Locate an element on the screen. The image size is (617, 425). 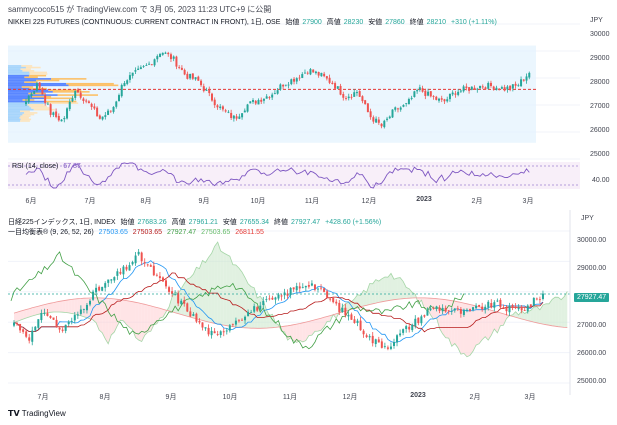
top-y-tick: 26000 is located at coordinates (600, 130).